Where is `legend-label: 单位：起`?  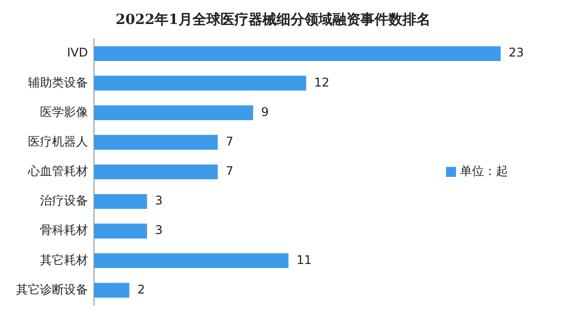 legend-label: 单位：起 is located at coordinates (484, 171).